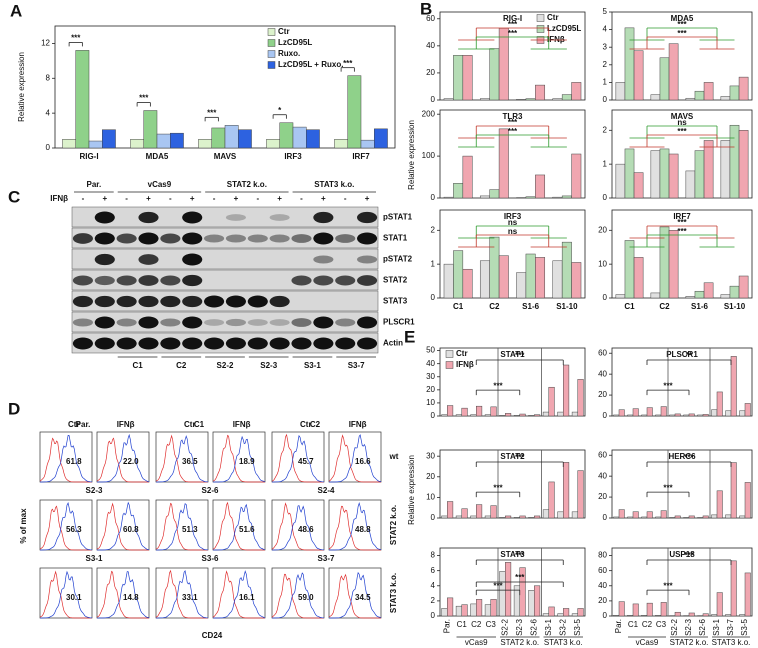 Image resolution: width=758 pixels, height=648 pixels. What do you see at coordinates (577, 626) in the screenshot?
I see `x-tick-label: S3-5` at bounding box center [577, 626].